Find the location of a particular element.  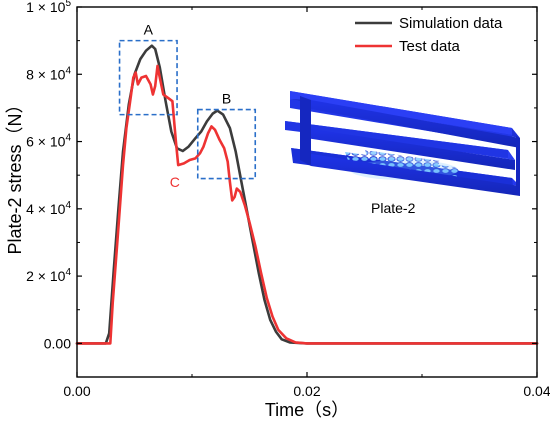

annotation-box-b is located at coordinates (226, 144).